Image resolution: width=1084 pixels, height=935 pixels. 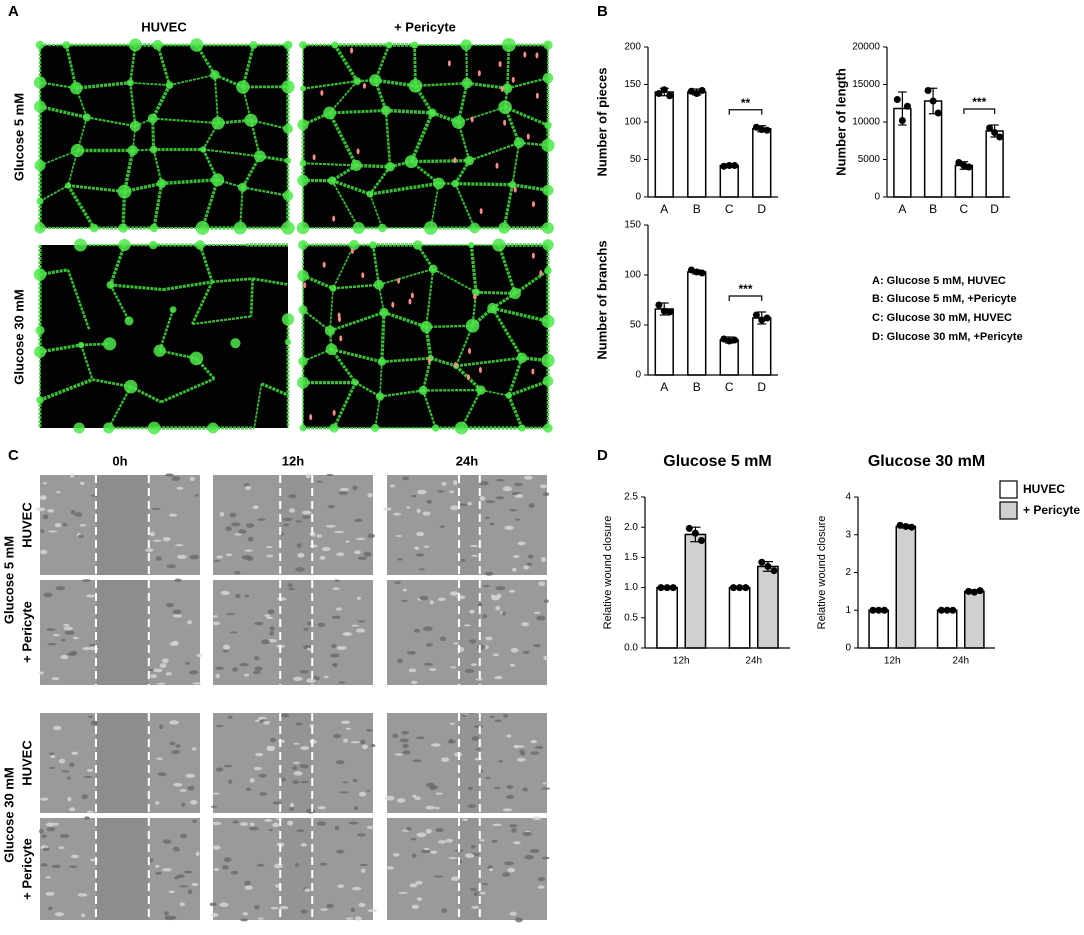 What do you see at coordinates (631, 497) in the screenshot?
I see `y-tick-label: 2.5` at bounding box center [631, 497].